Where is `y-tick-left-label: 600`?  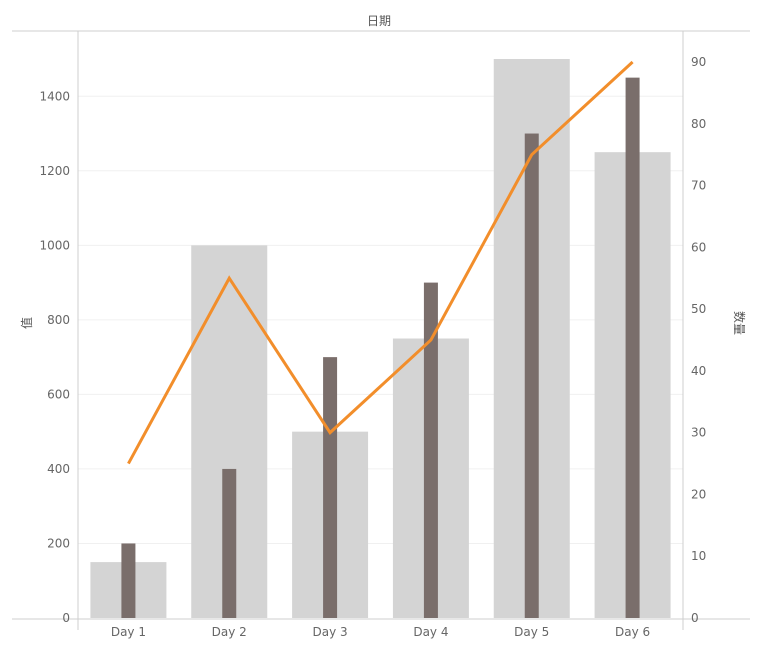
y-tick-left-label: 600 is located at coordinates (58, 394).